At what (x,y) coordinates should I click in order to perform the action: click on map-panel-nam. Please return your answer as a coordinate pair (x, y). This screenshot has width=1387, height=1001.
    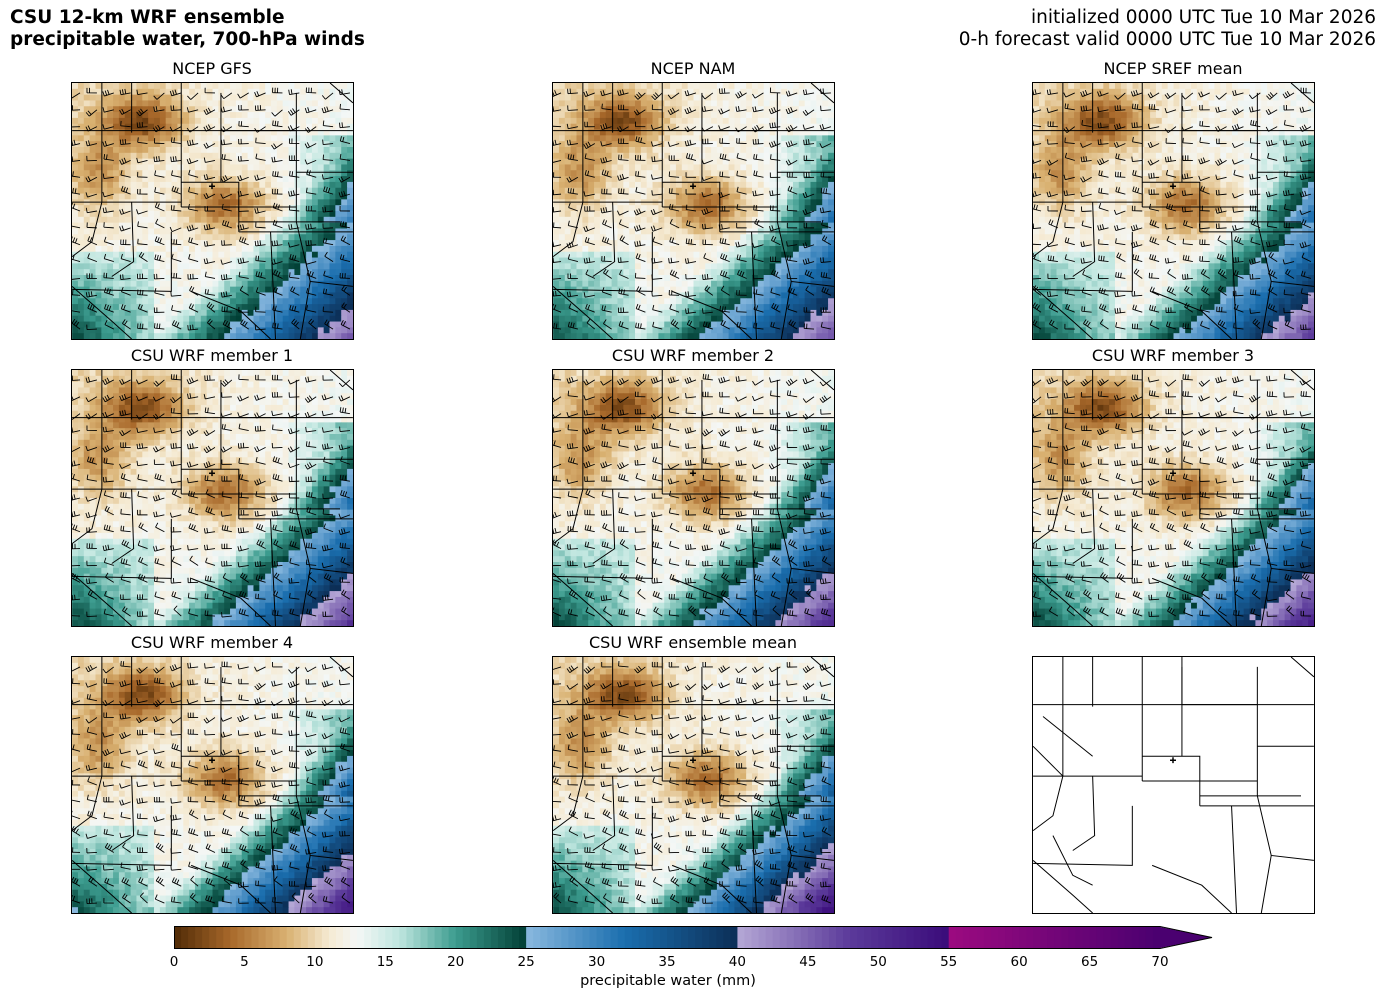
    Looking at the image, I should click on (693, 211).